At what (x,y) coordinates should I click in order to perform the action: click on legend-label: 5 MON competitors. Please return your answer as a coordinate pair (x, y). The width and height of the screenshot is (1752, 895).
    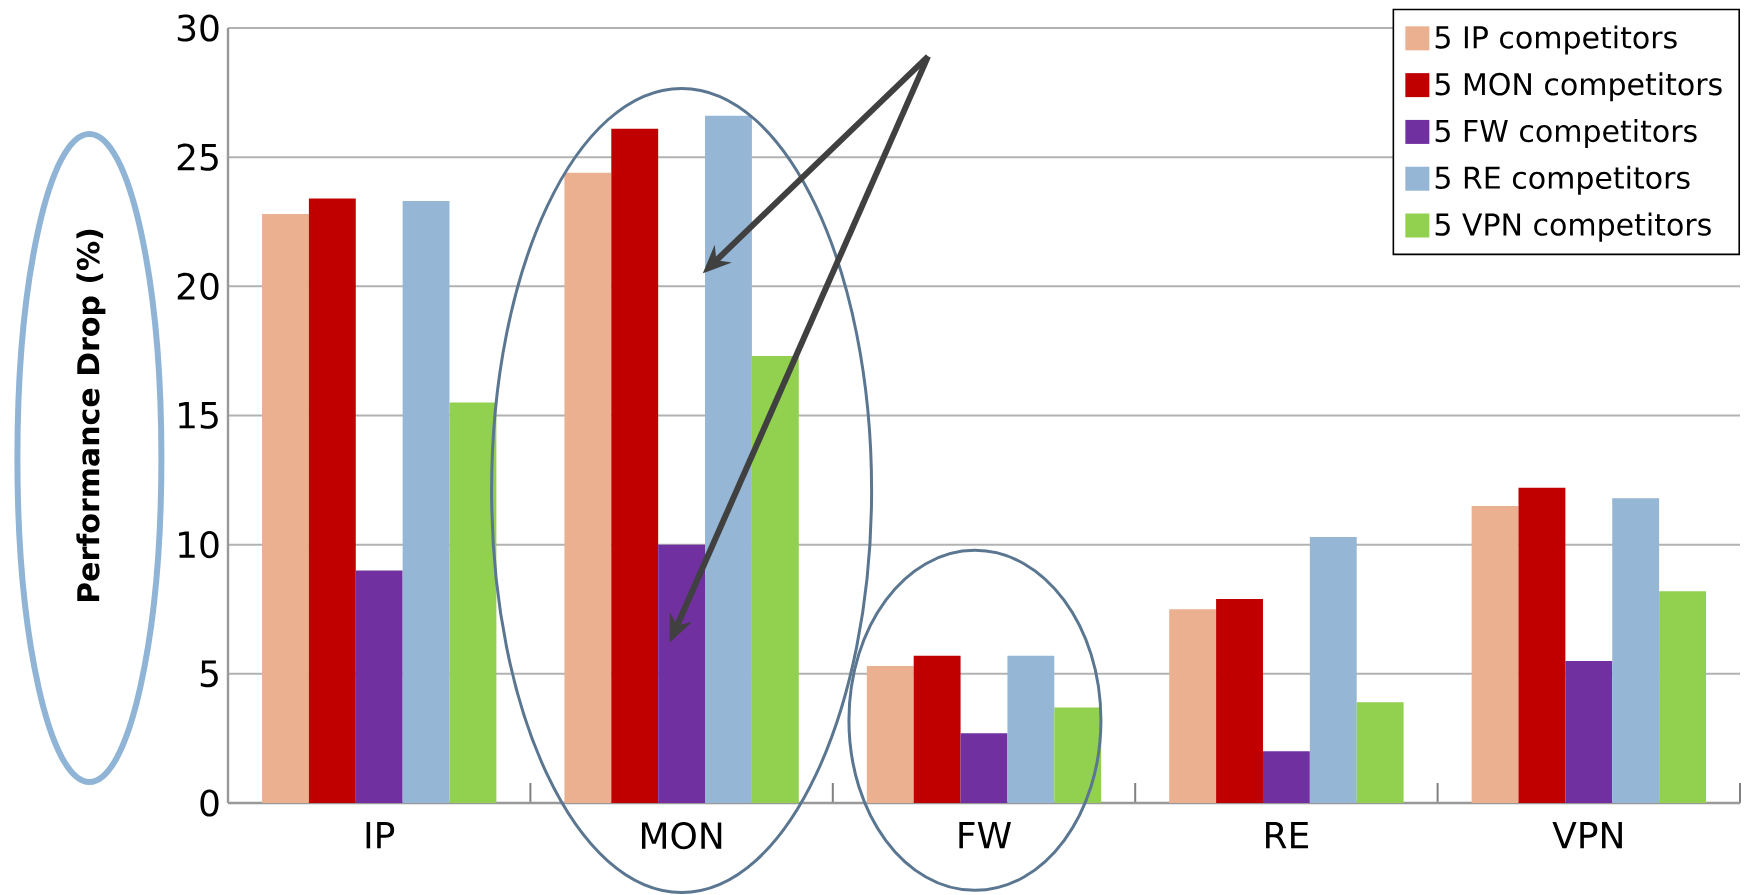
    Looking at the image, I should click on (1578, 87).